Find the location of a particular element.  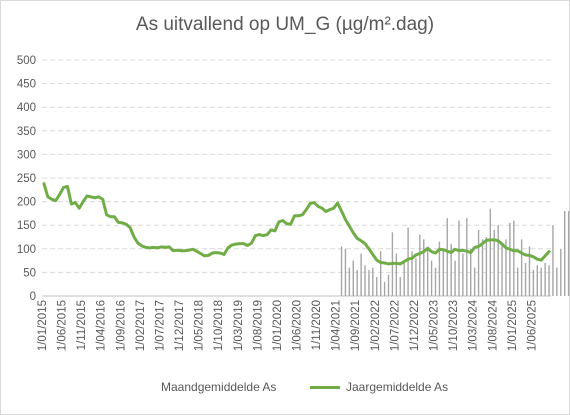

x-tick-label: 1/01/2025 is located at coordinates (513, 325).